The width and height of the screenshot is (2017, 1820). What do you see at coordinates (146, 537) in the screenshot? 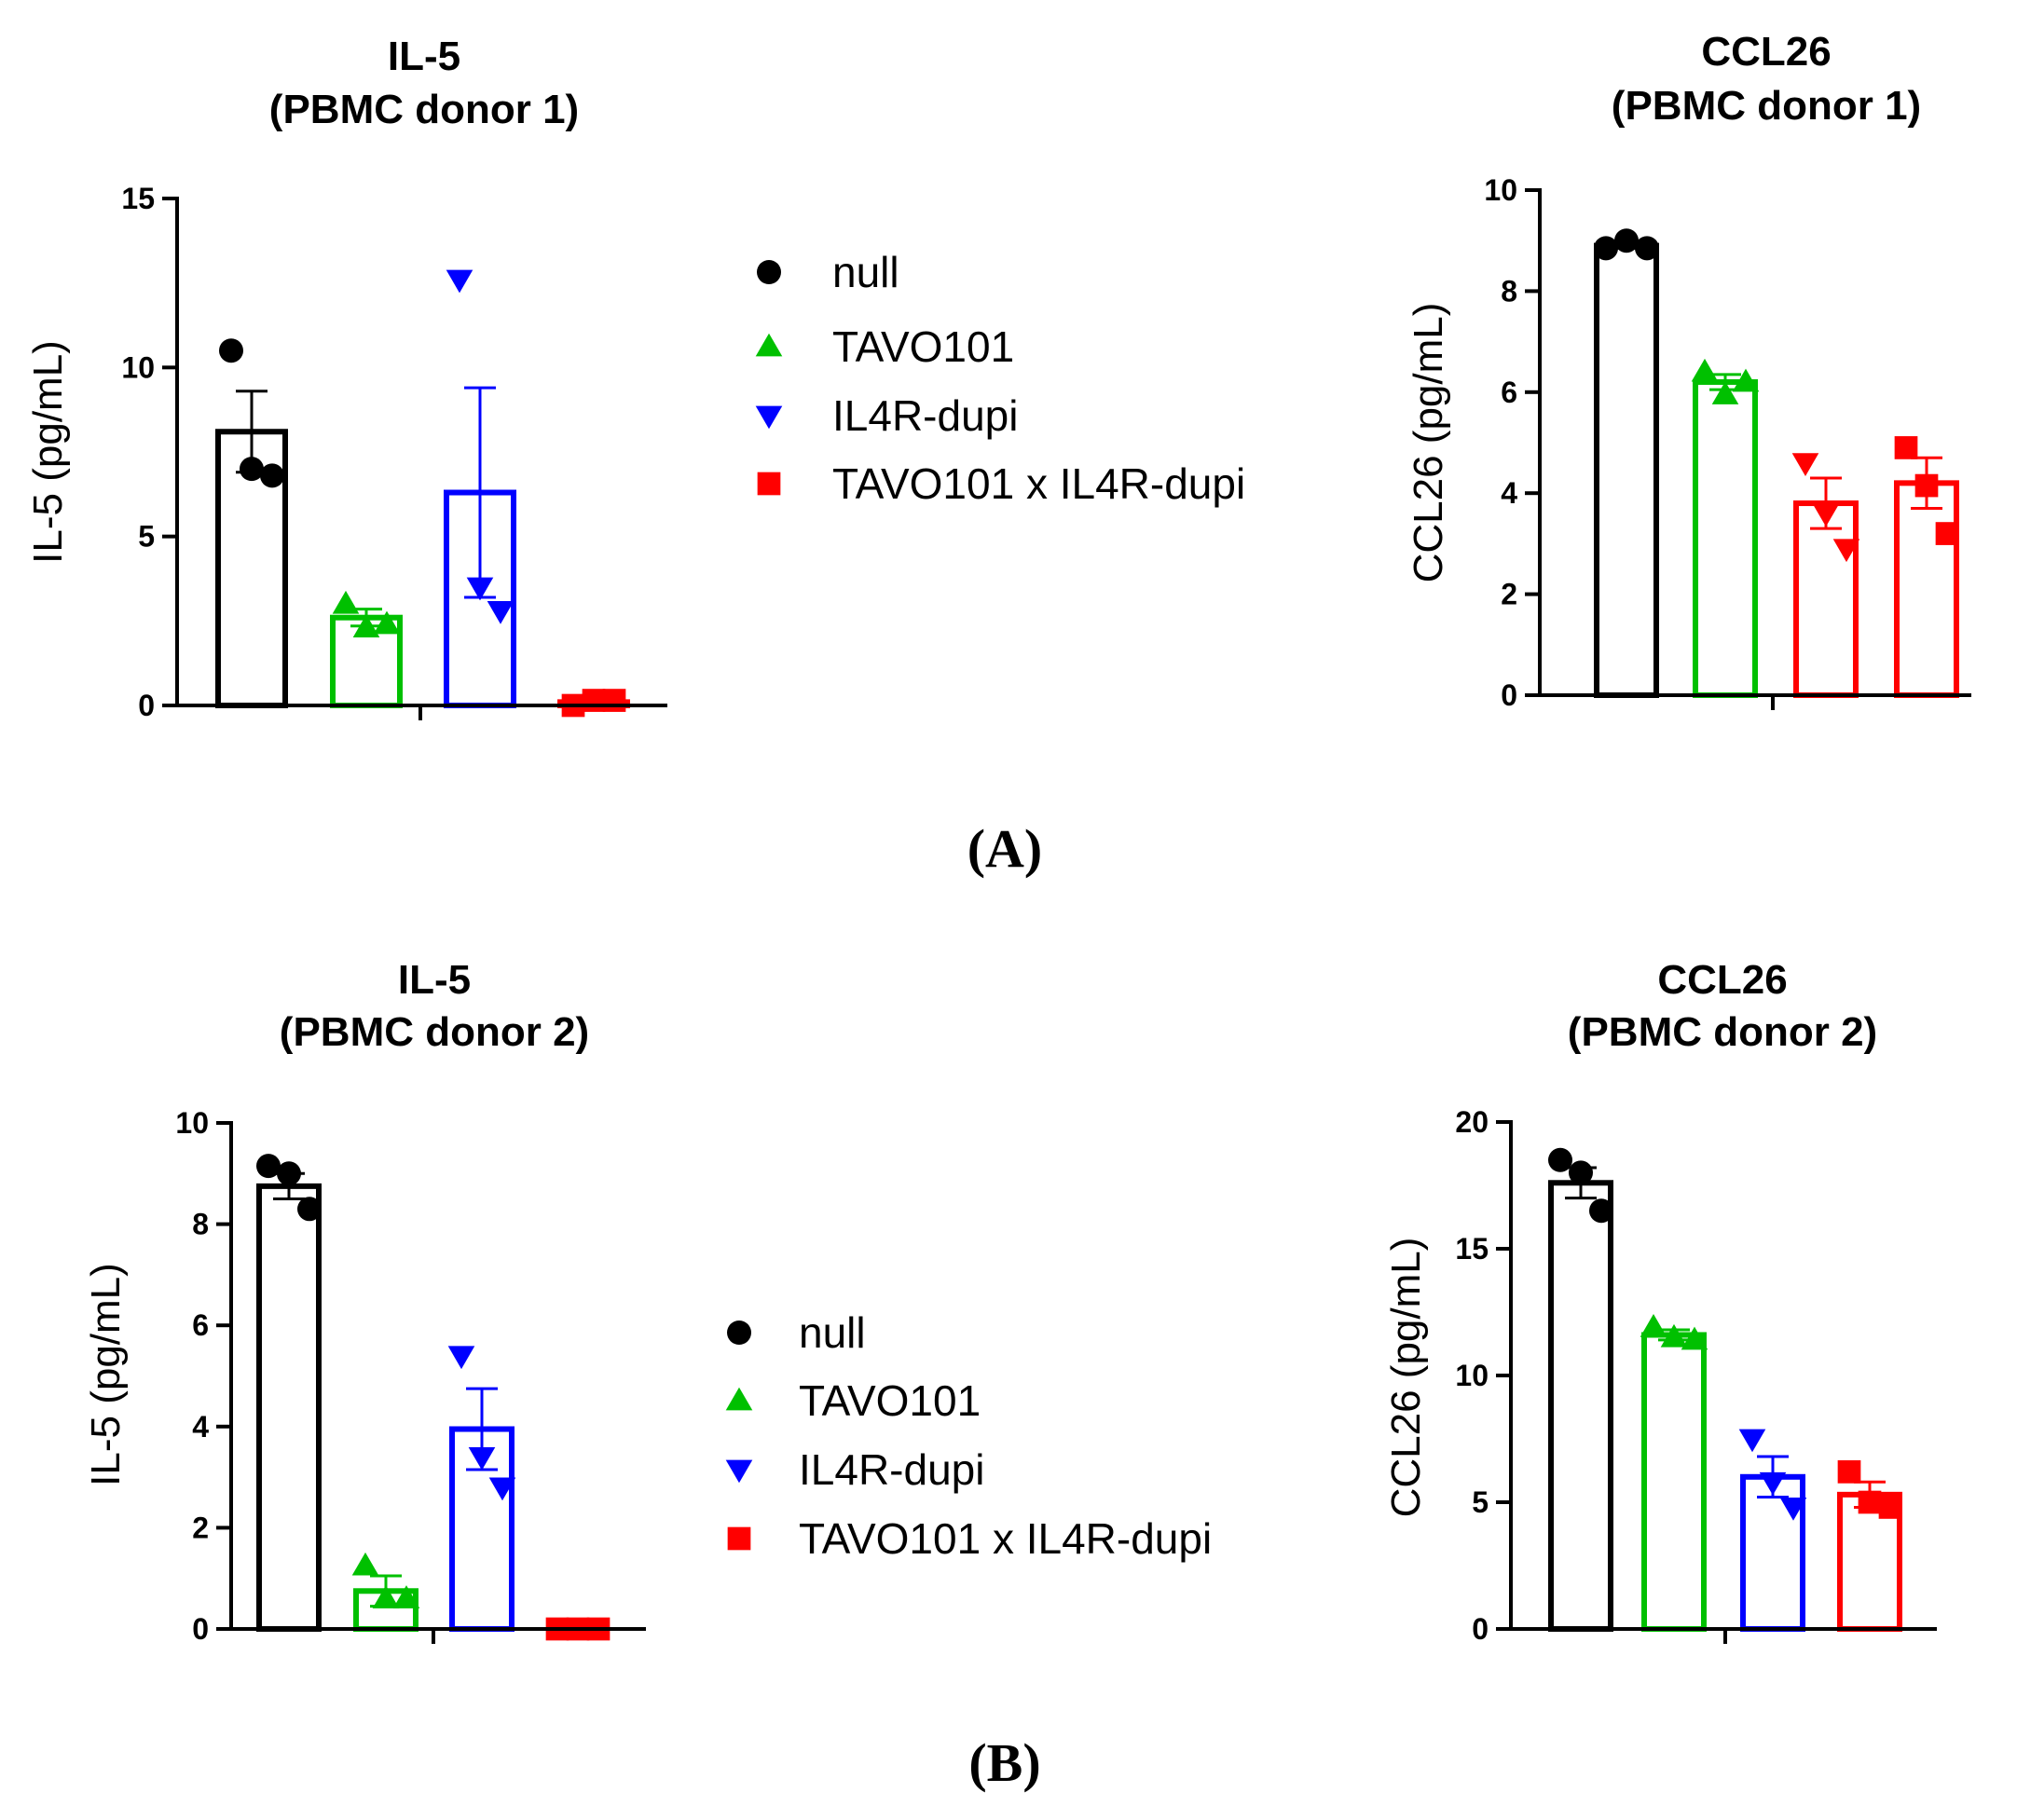
I see `y-tick-label: 5` at bounding box center [146, 537].